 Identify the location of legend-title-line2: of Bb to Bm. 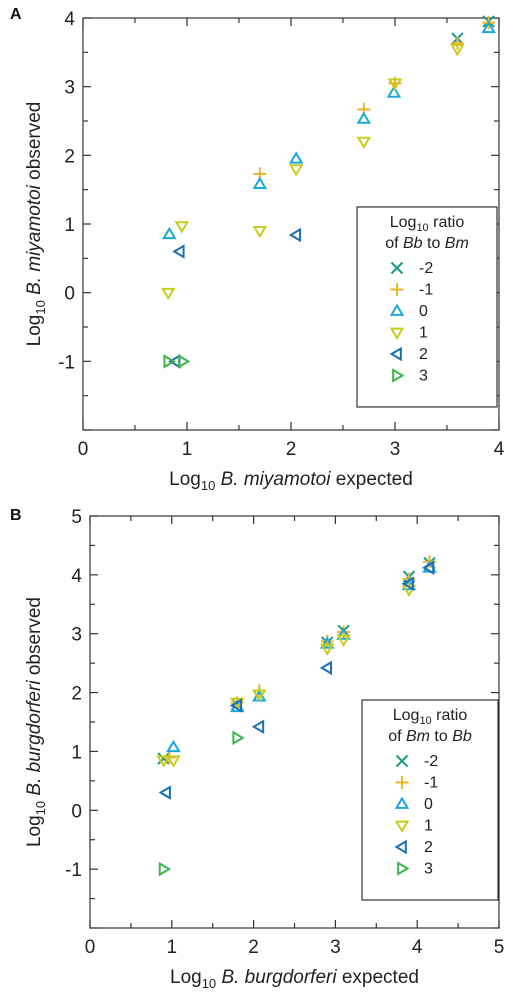
(427, 243).